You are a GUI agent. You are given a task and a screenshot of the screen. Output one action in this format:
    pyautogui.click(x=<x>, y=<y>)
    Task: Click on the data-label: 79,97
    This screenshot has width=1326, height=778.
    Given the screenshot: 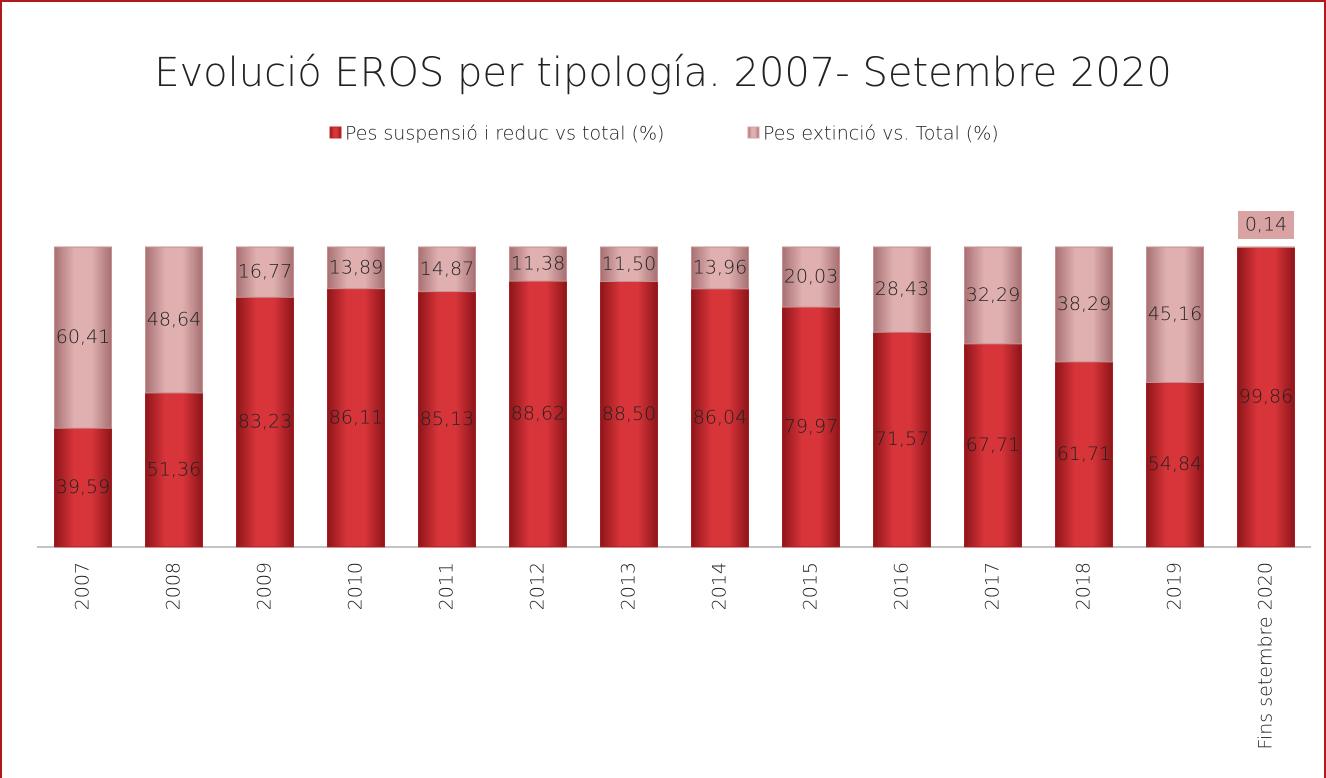 What is the action you would take?
    pyautogui.click(x=811, y=427)
    